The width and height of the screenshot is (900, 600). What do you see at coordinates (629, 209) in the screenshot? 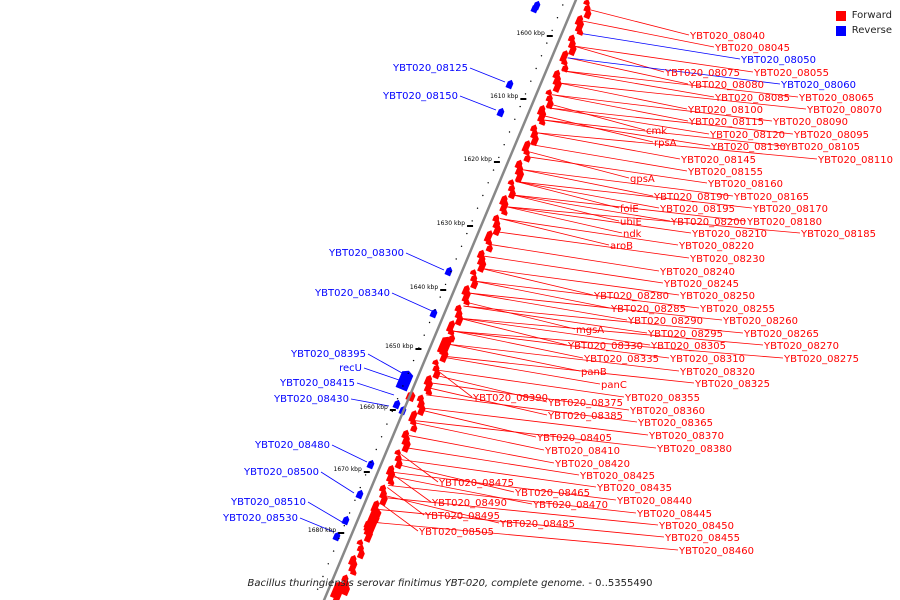
I see `forward-gene-label: folE` at bounding box center [629, 209].